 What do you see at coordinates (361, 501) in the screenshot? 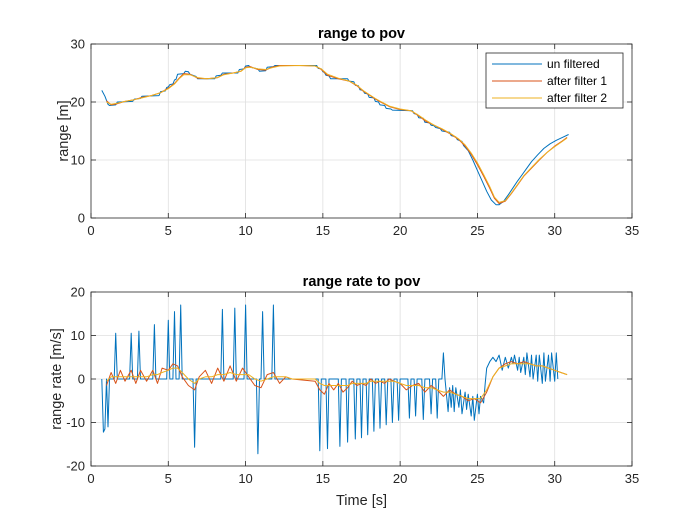
I see `rate-x-axis-label: Time [s]` at bounding box center [361, 501].